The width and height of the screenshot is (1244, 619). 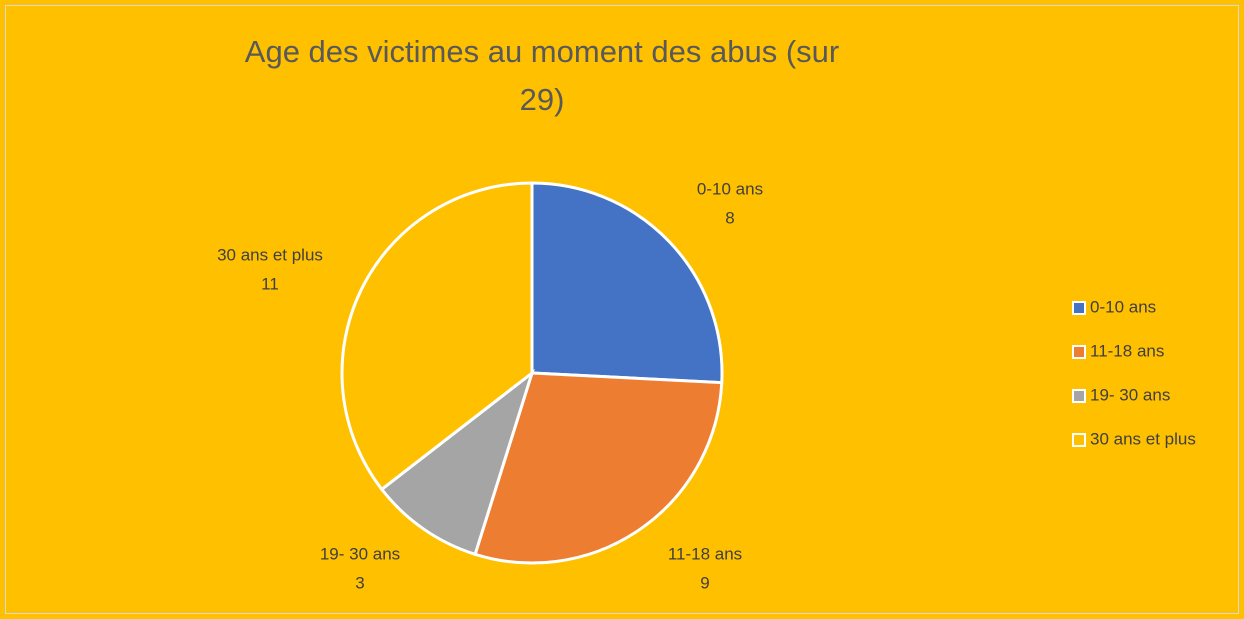 What do you see at coordinates (704, 582) in the screenshot?
I see `data-label-value: 9` at bounding box center [704, 582].